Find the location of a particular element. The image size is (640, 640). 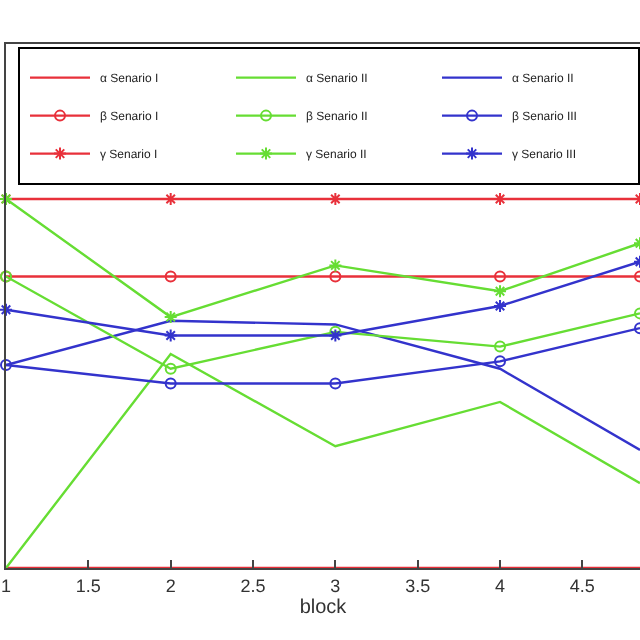

x-tick-label: 2 is located at coordinates (170, 585).